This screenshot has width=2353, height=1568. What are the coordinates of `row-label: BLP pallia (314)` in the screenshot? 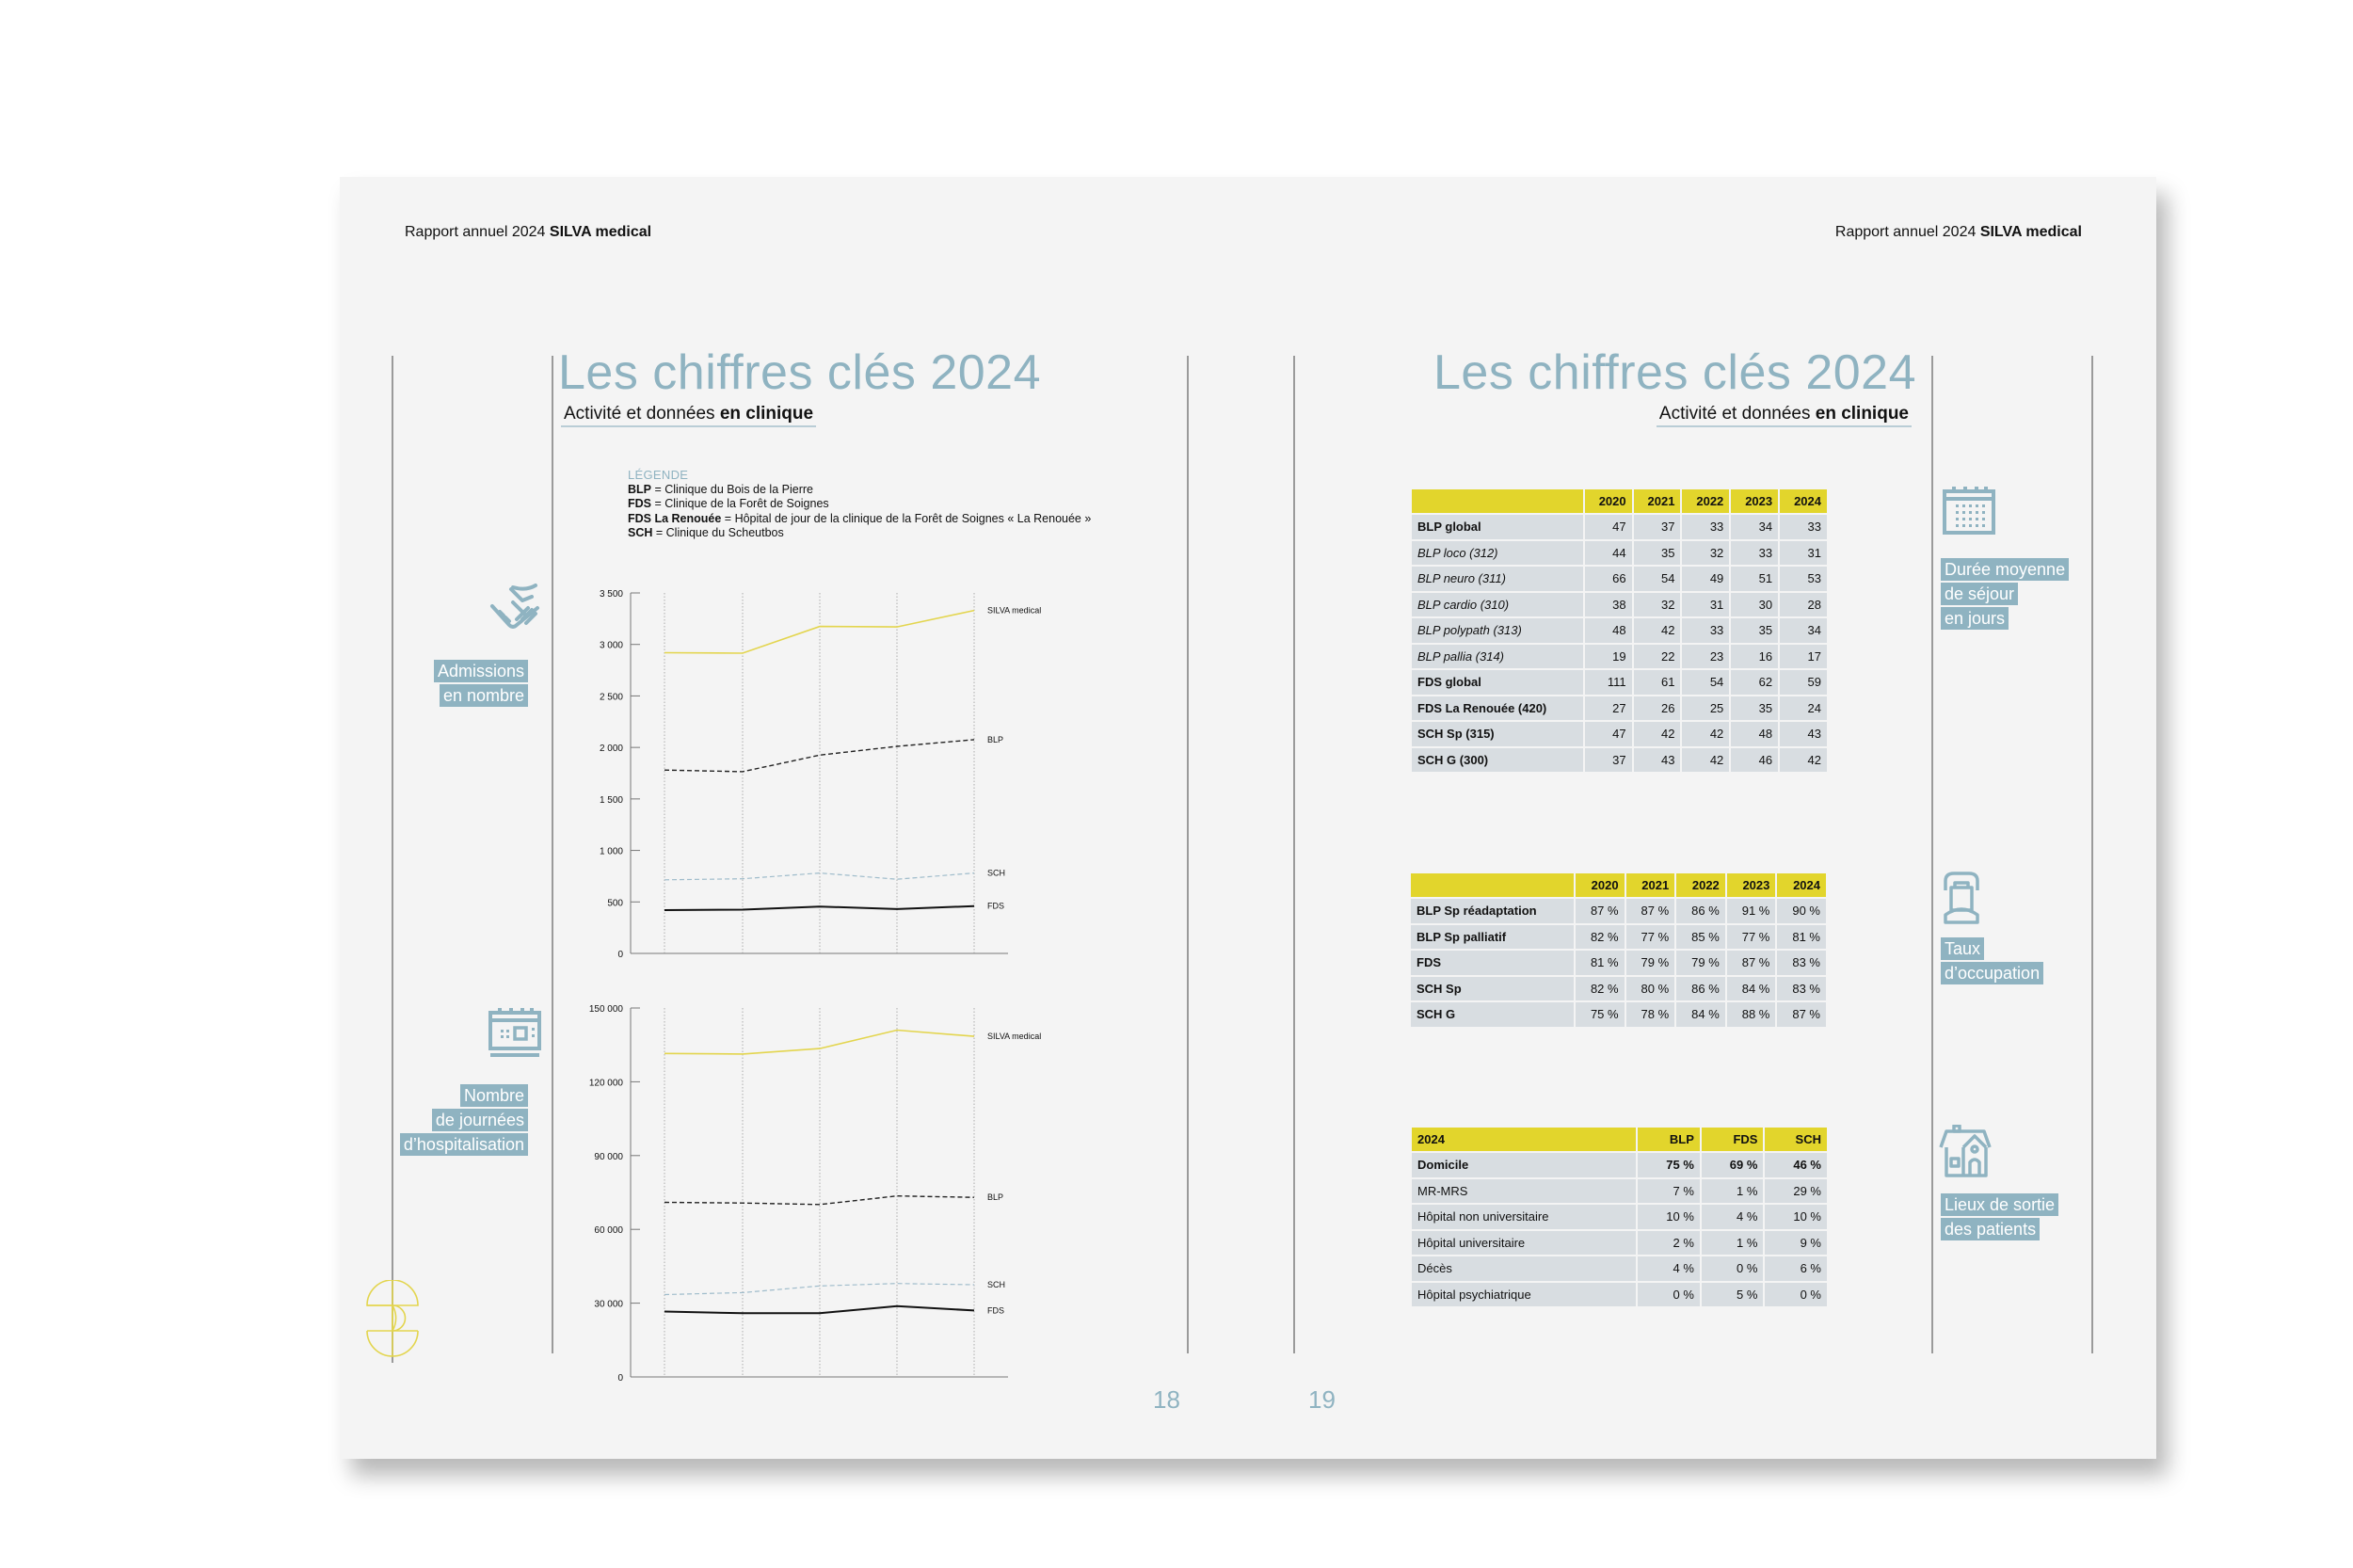 It's located at (1497, 656).